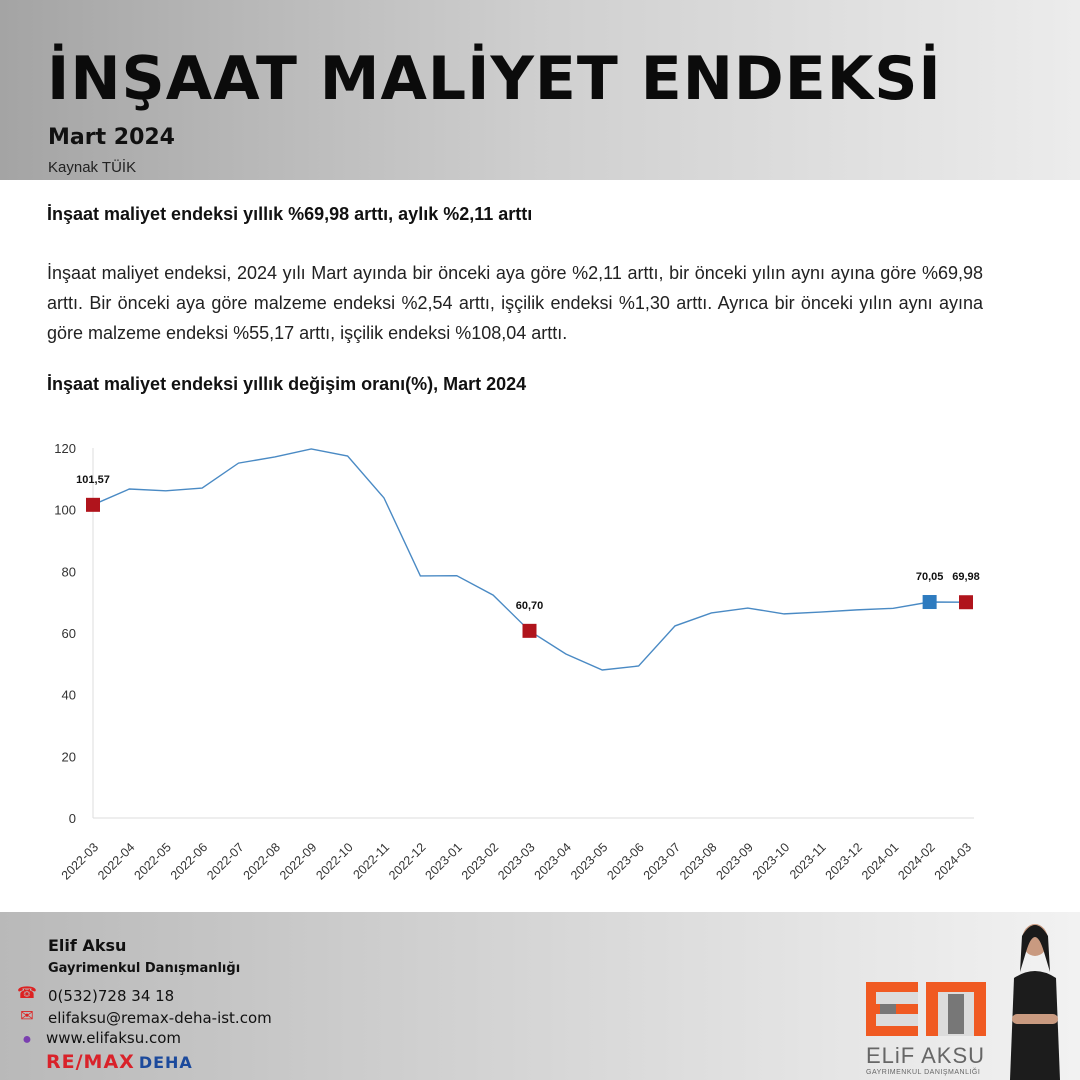 The image size is (1080, 1080). What do you see at coordinates (662, 861) in the screenshot?
I see `x-tick-label: 2023-07` at bounding box center [662, 861].